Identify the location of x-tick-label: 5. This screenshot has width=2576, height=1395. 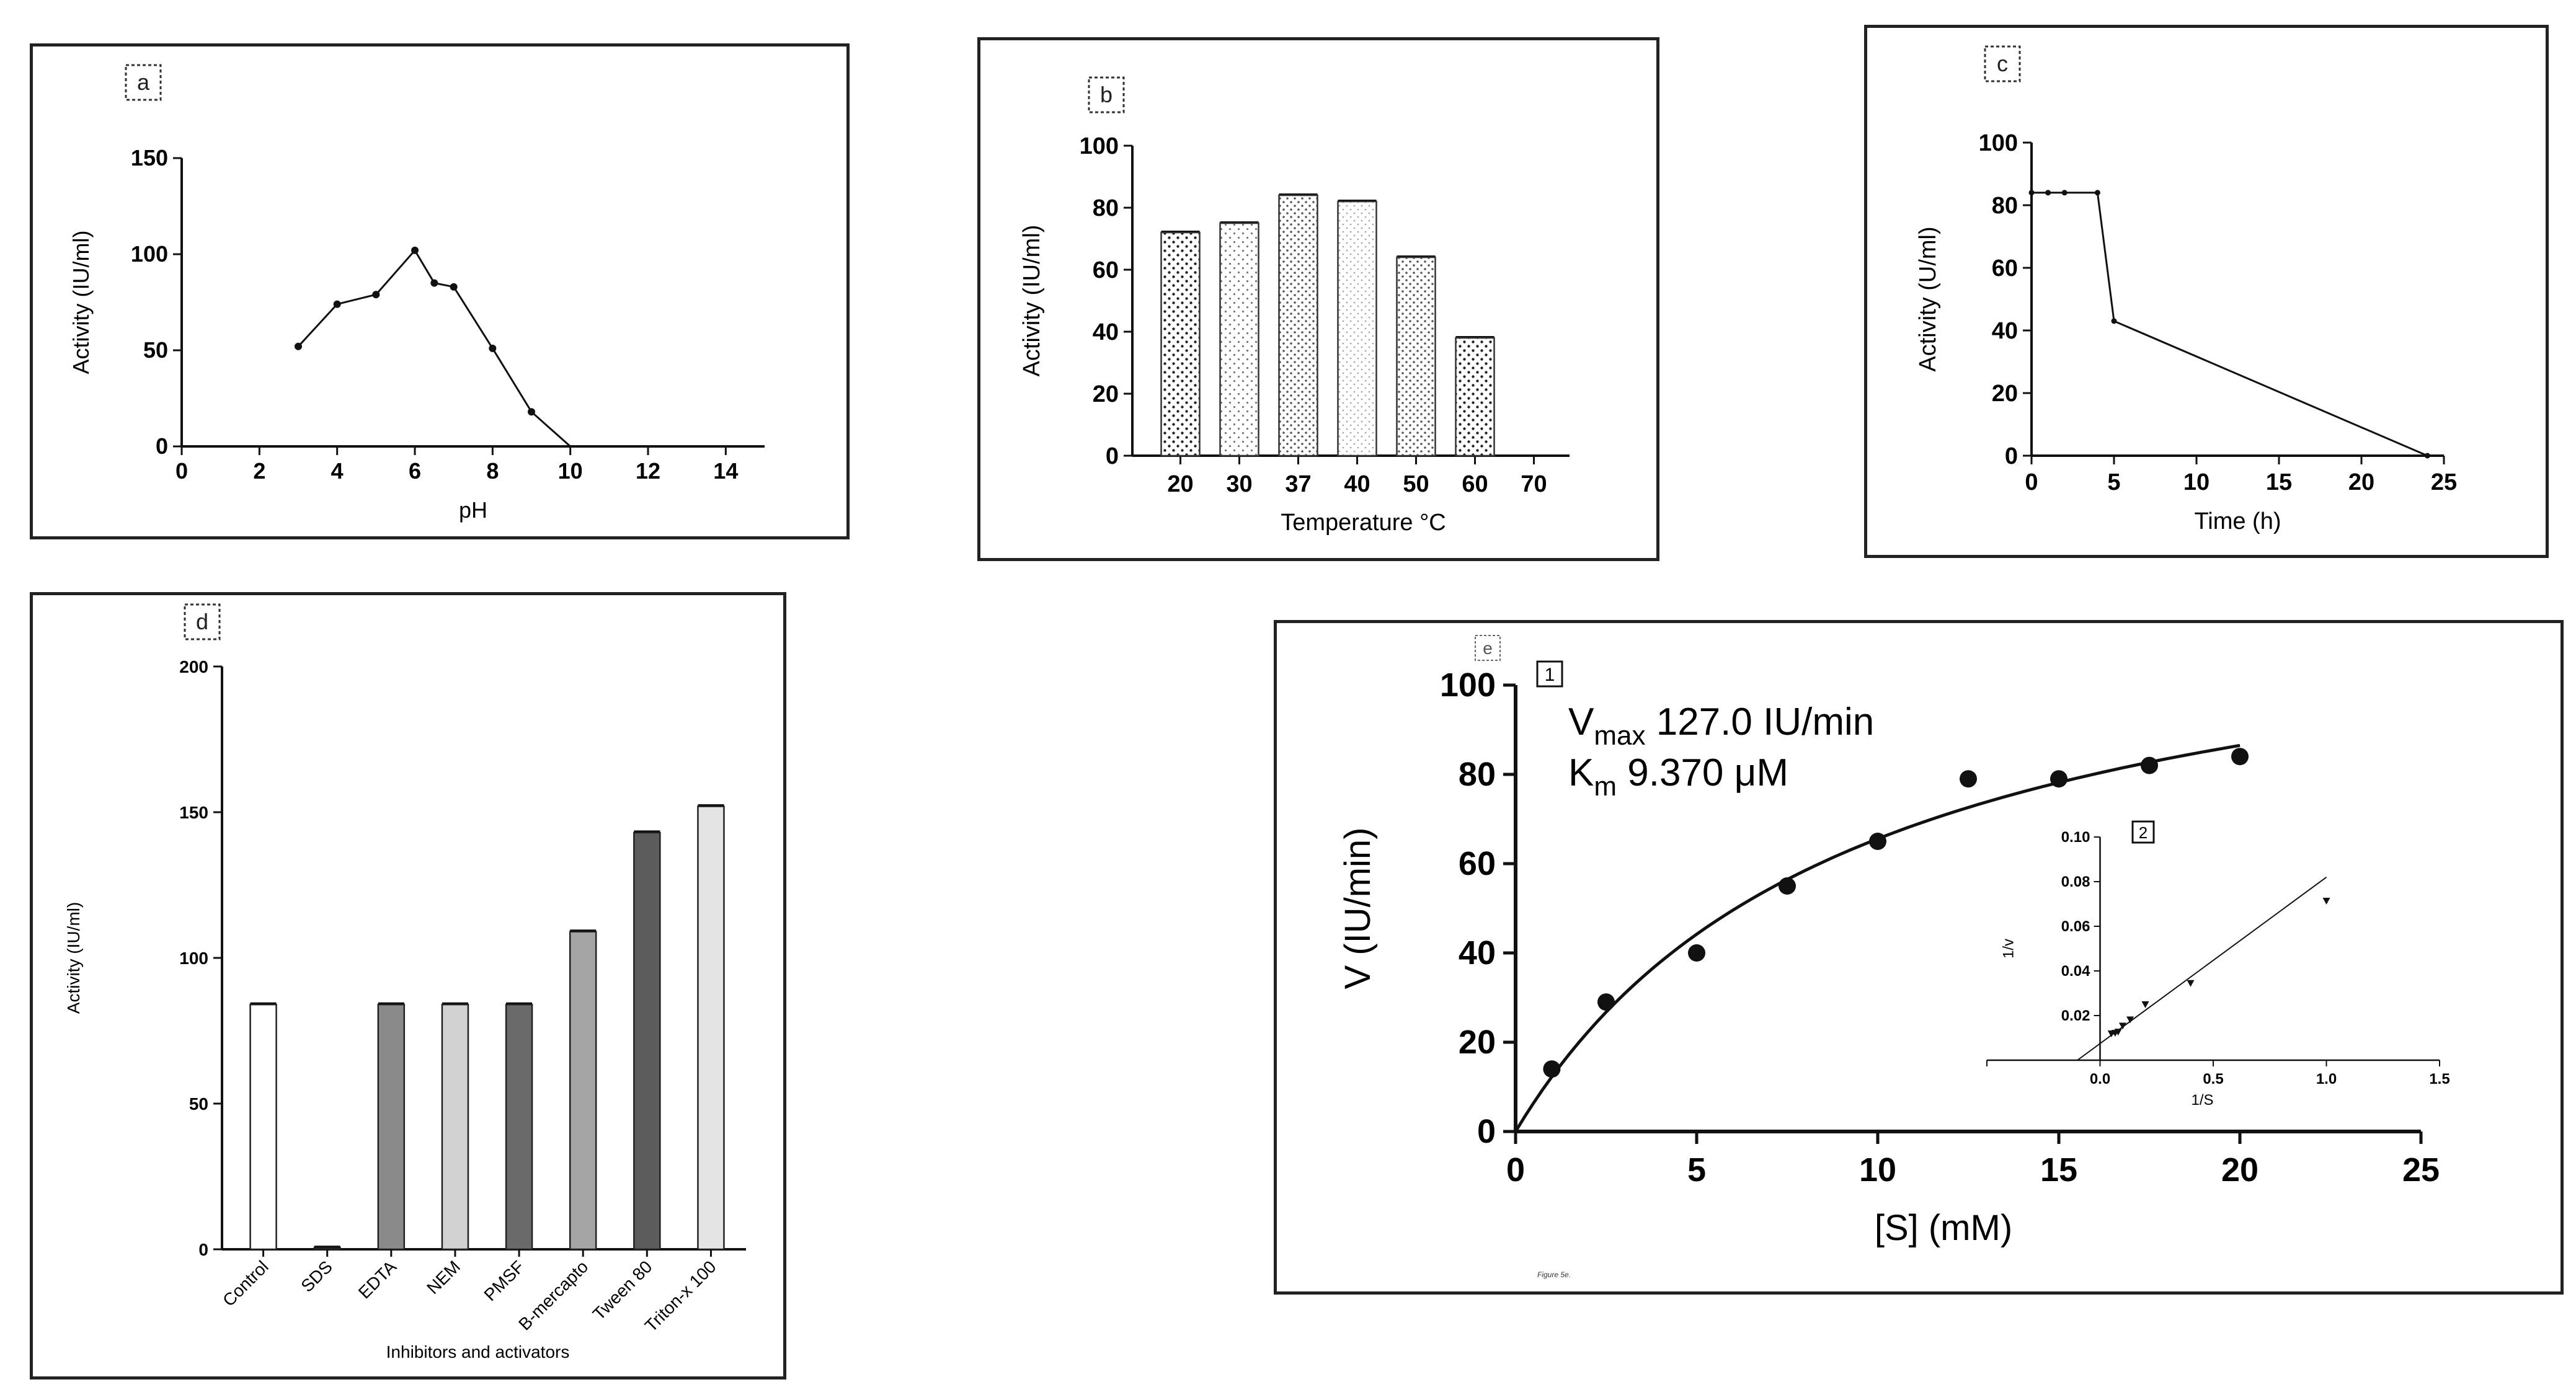
(1696, 1170).